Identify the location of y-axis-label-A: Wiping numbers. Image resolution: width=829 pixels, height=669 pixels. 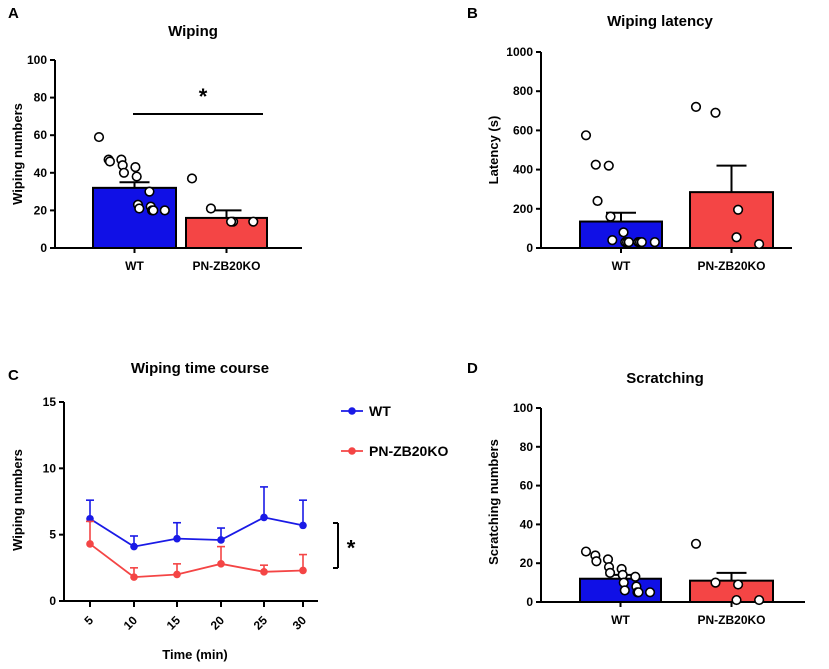
(17, 154).